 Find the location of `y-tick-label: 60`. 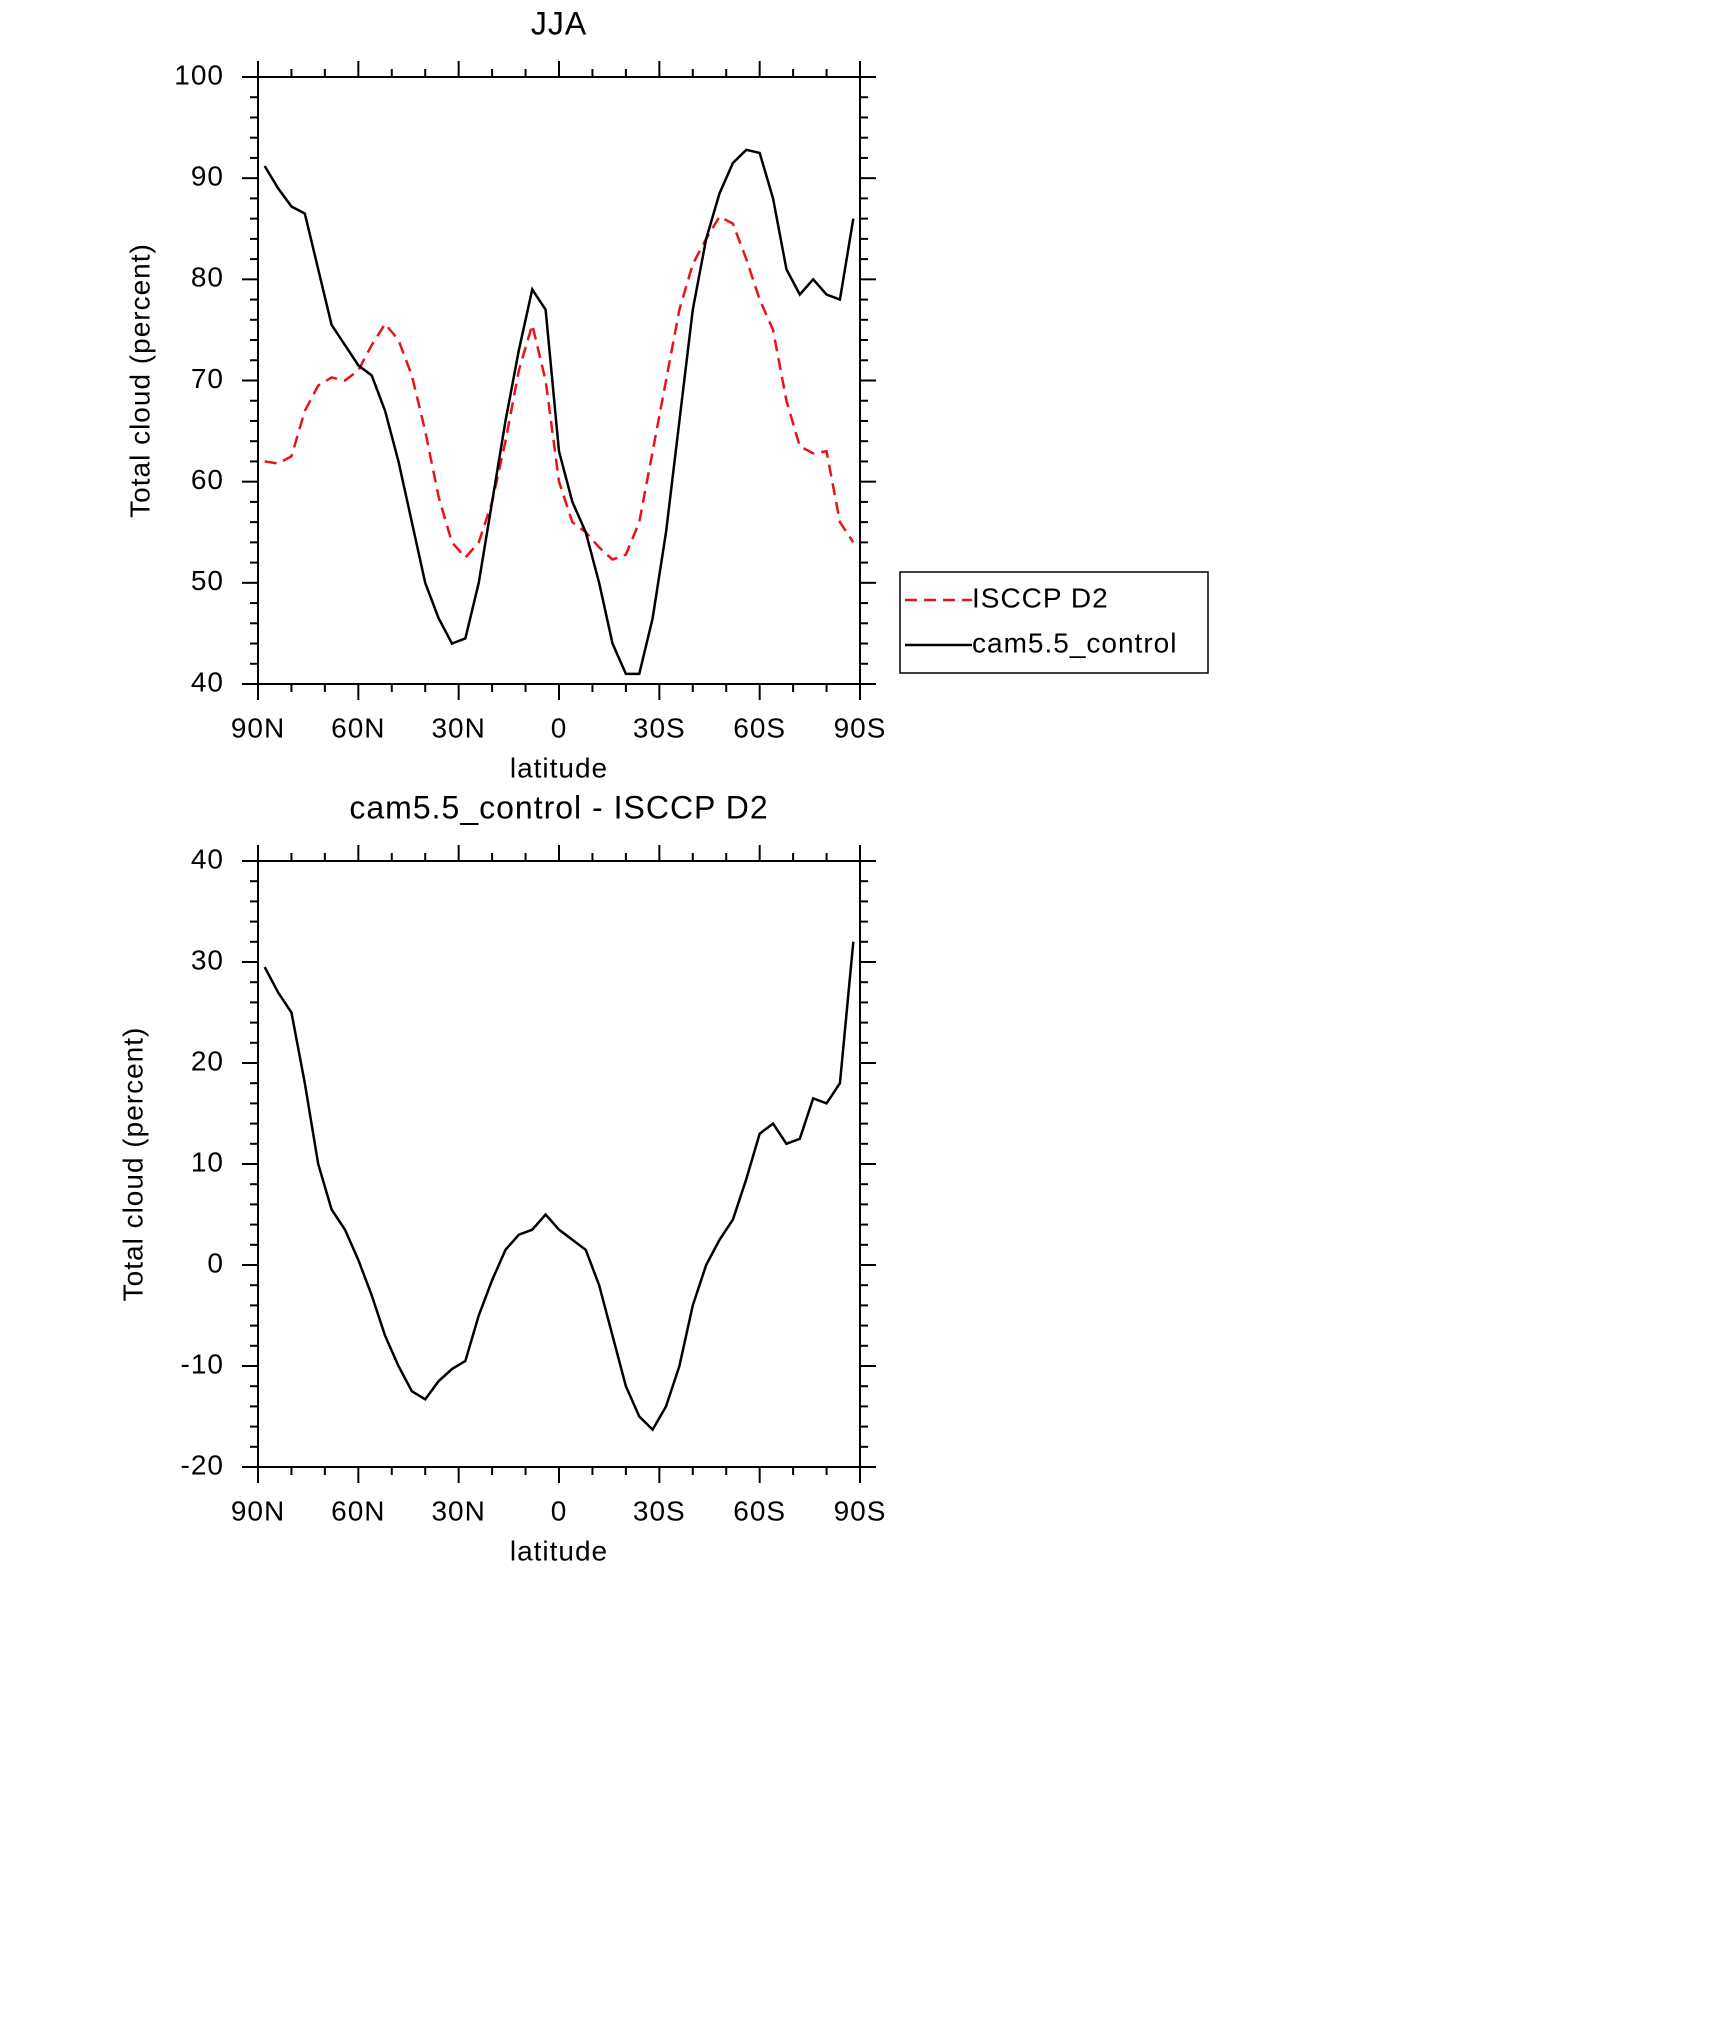

y-tick-label: 60 is located at coordinates (207, 479).